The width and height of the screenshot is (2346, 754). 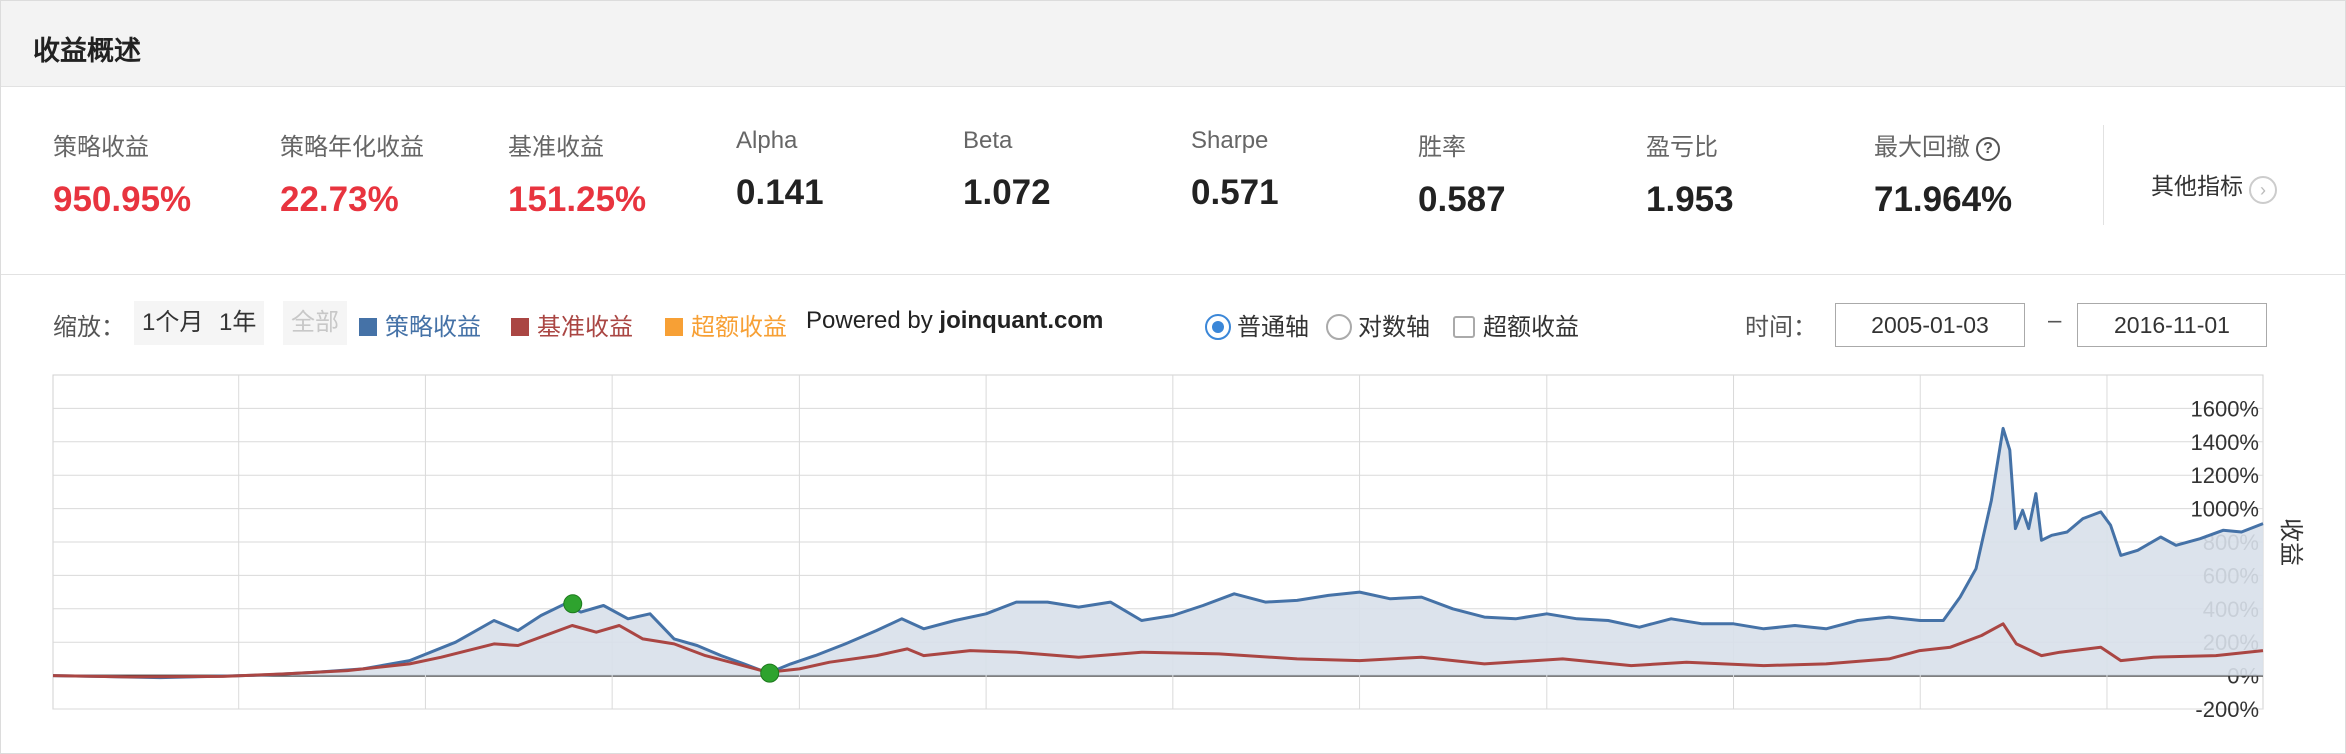 What do you see at coordinates (1230, 140) in the screenshot?
I see `metric-label: Sharpe` at bounding box center [1230, 140].